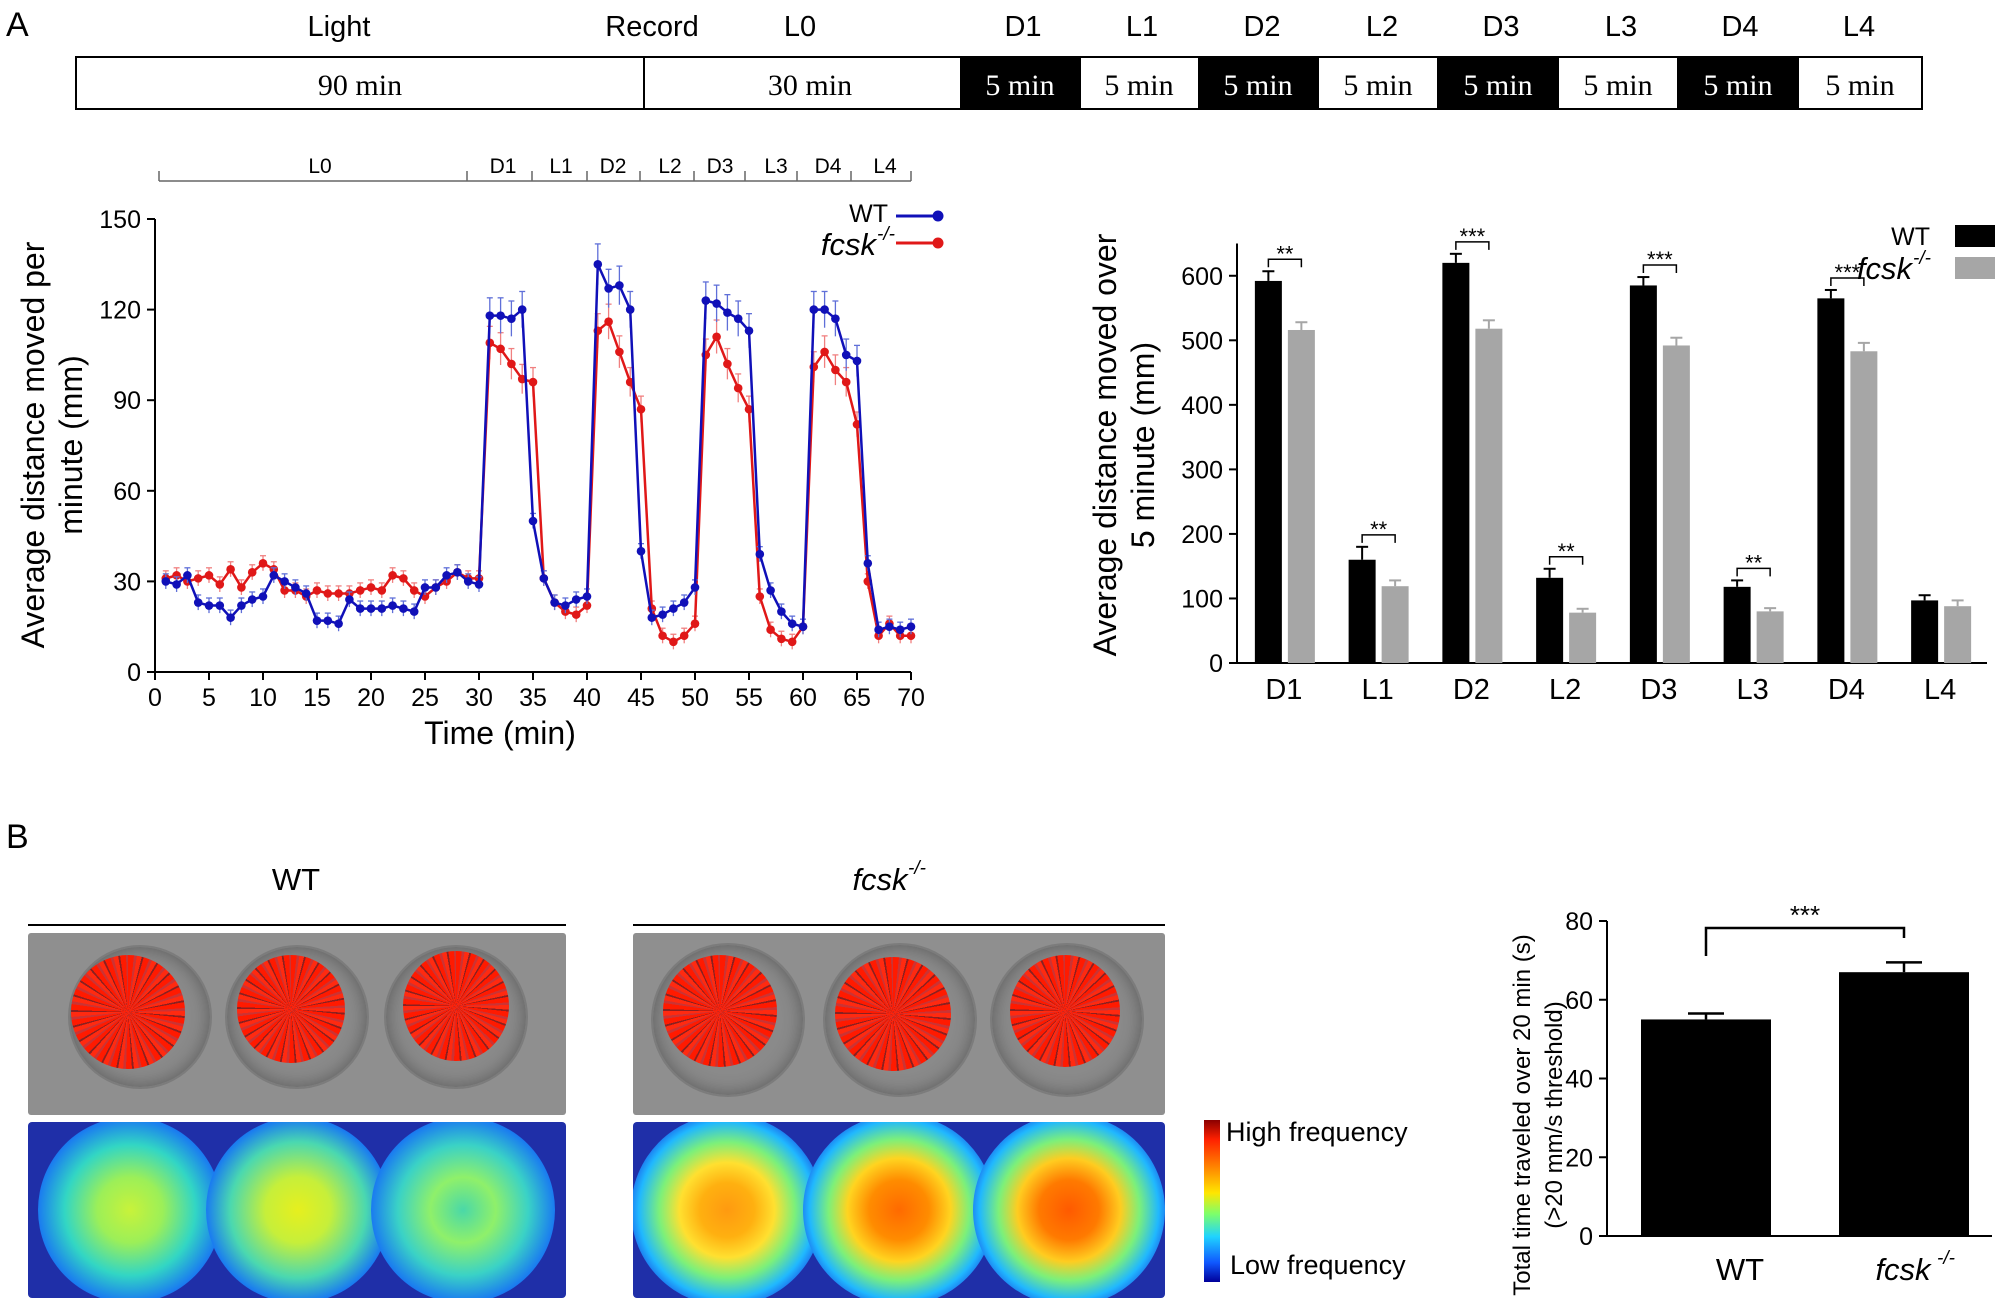  What do you see at coordinates (479, 698) in the screenshot?
I see `x-tick-label: 30` at bounding box center [479, 698].